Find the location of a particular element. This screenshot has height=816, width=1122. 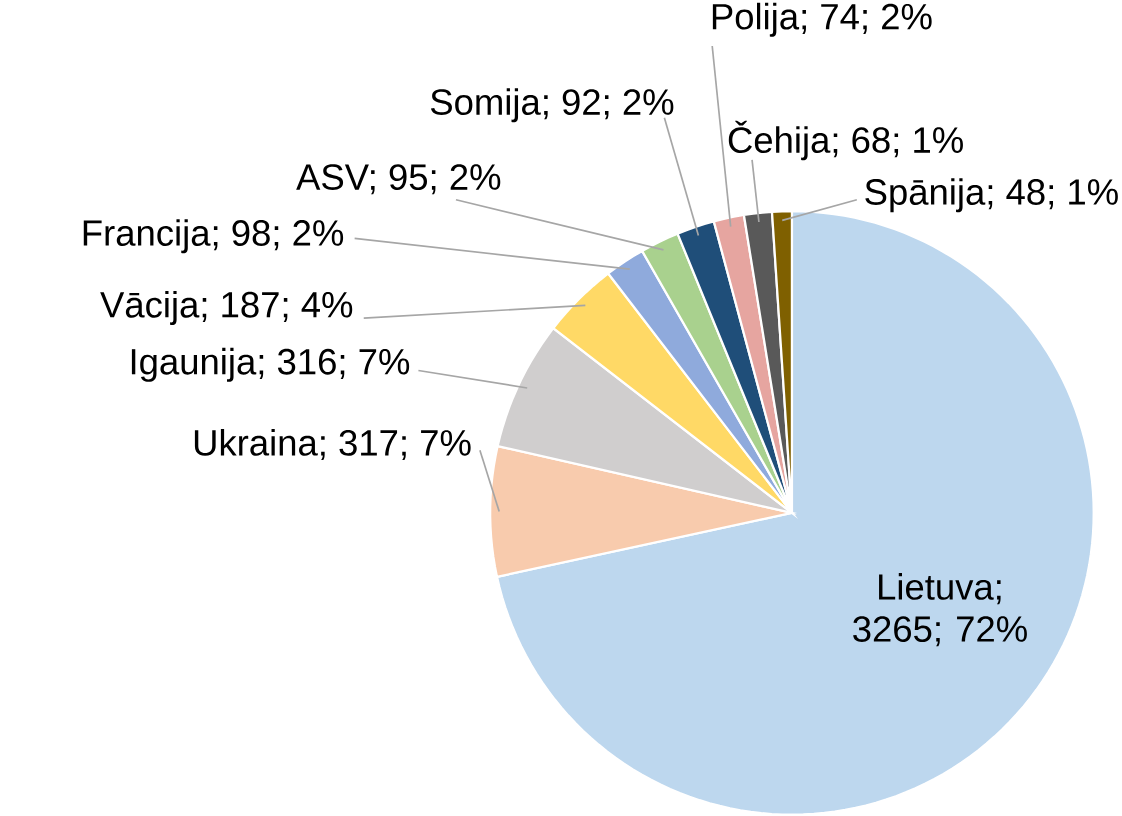

slice-label: Polija; 74; 2% is located at coordinates (822, 19).